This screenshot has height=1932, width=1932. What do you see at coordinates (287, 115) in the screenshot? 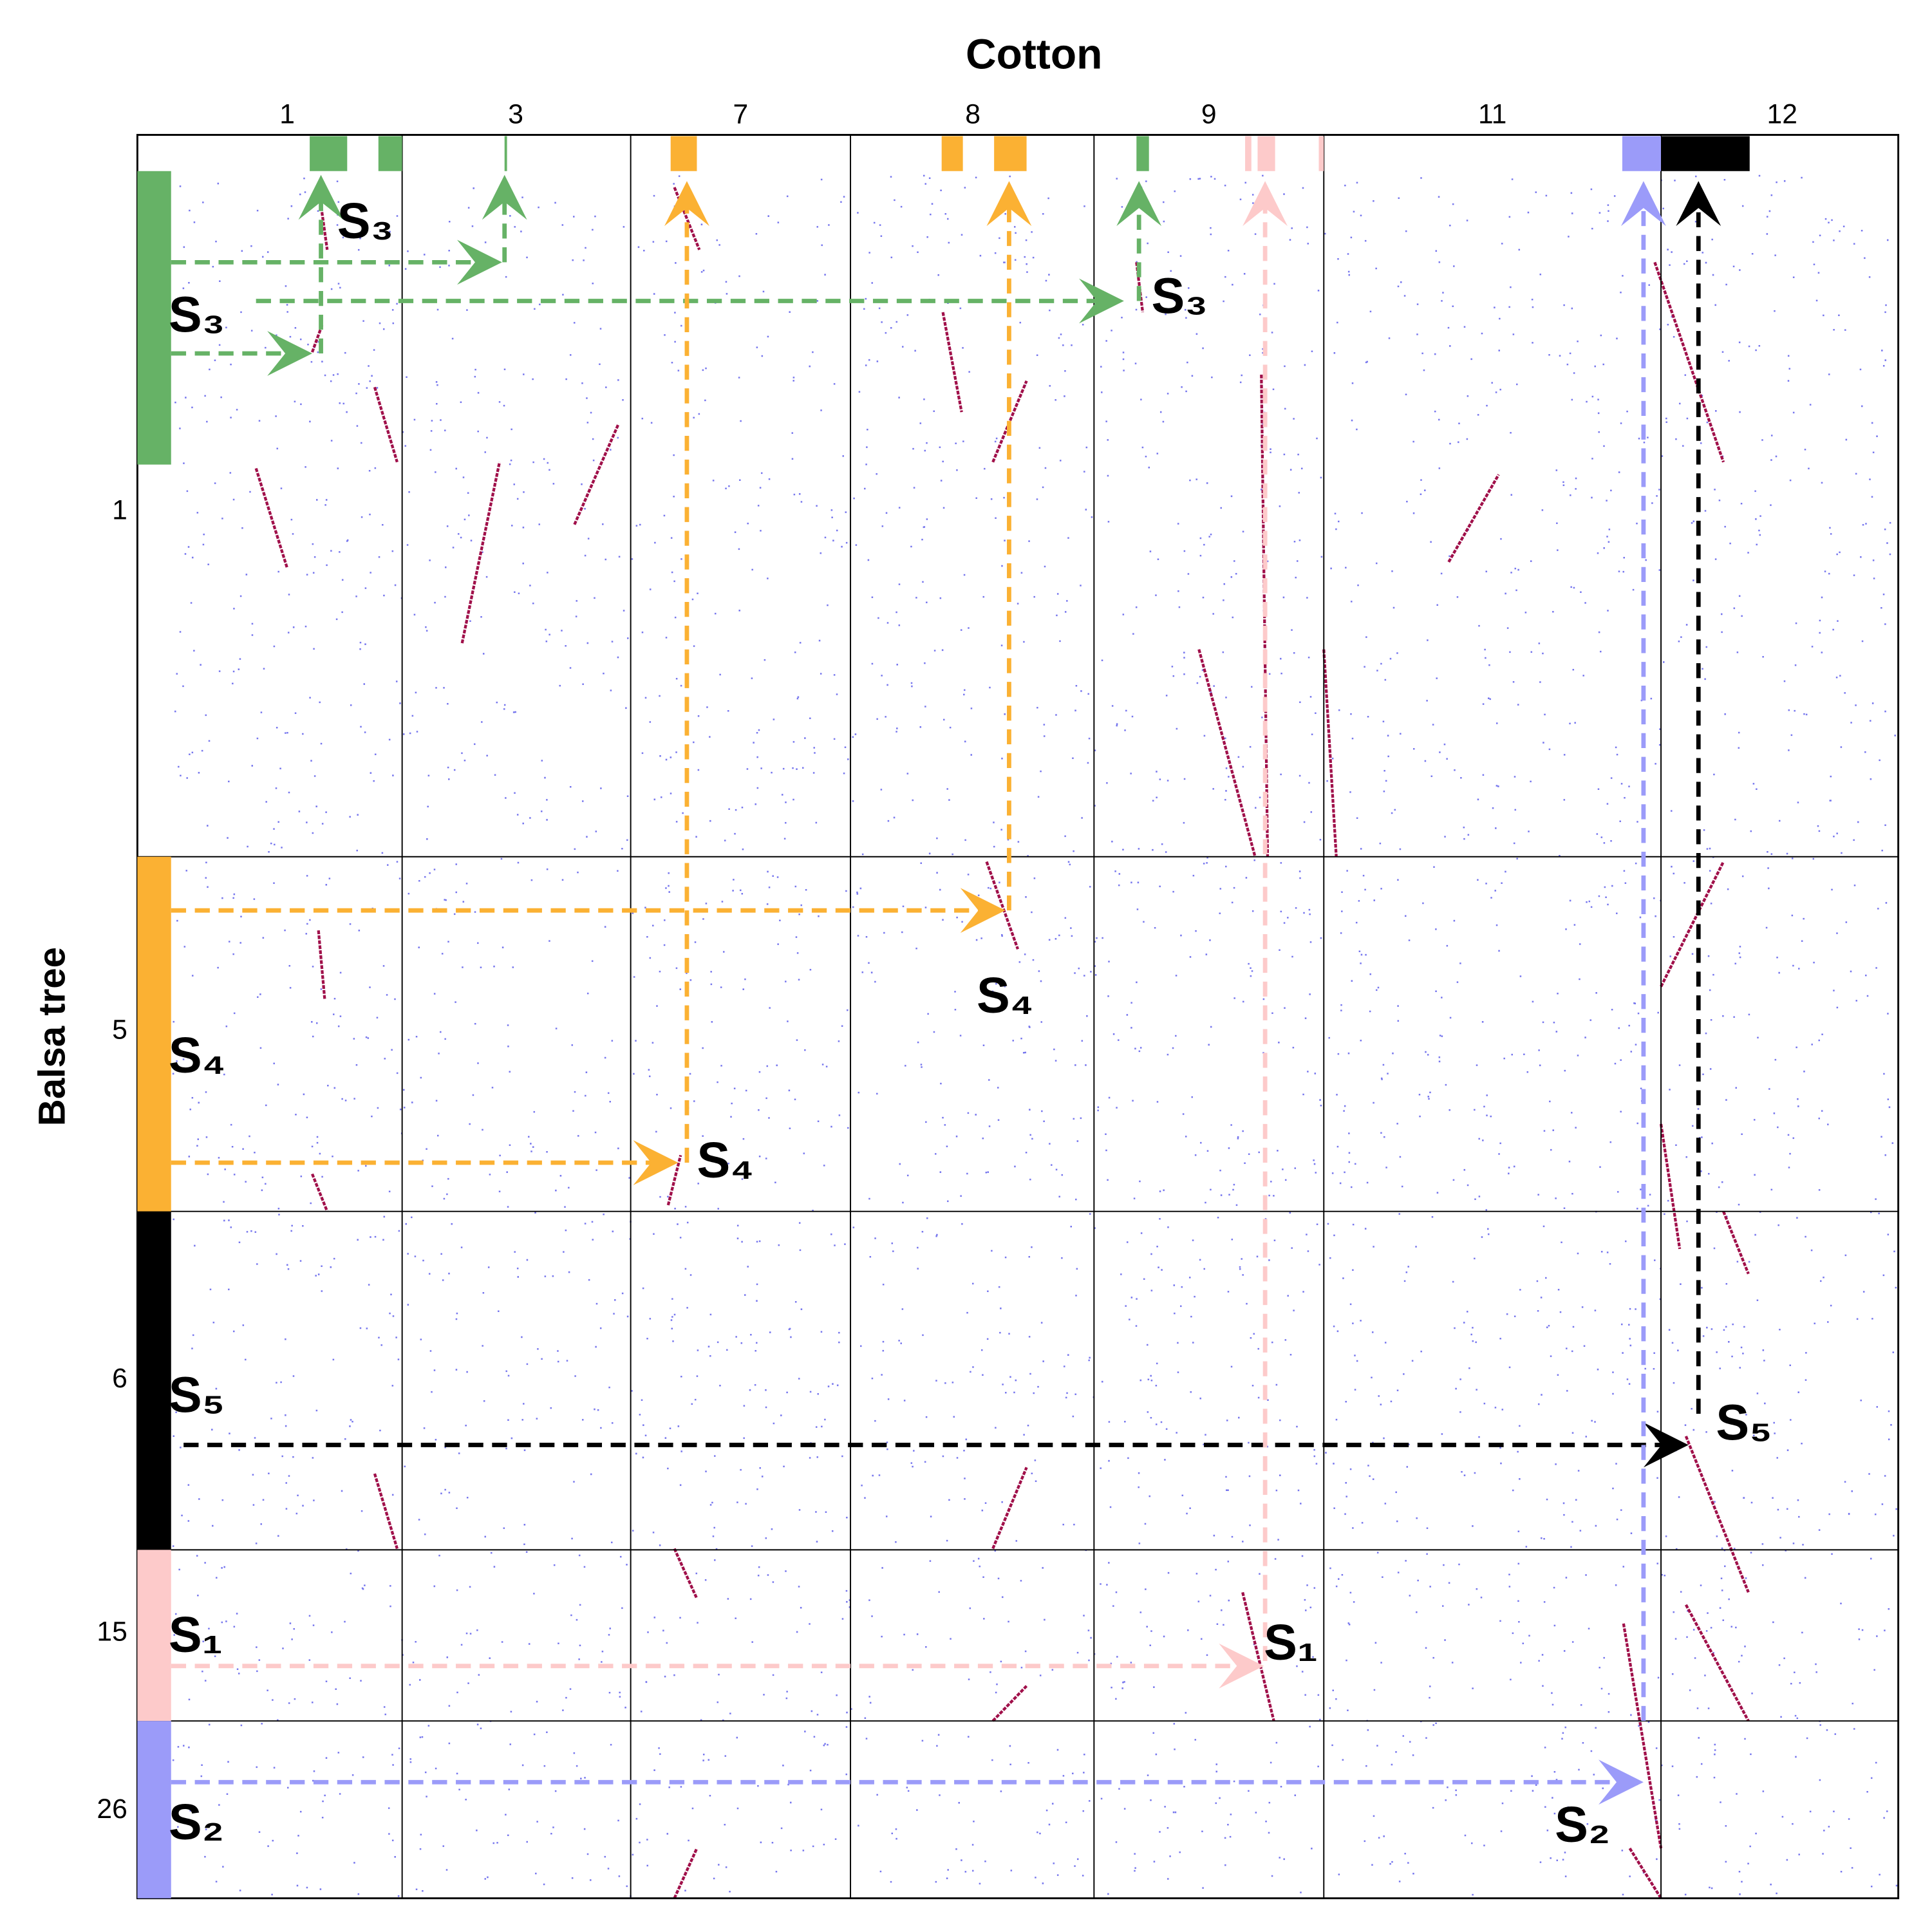
I see `column-label: 1` at bounding box center [287, 115].